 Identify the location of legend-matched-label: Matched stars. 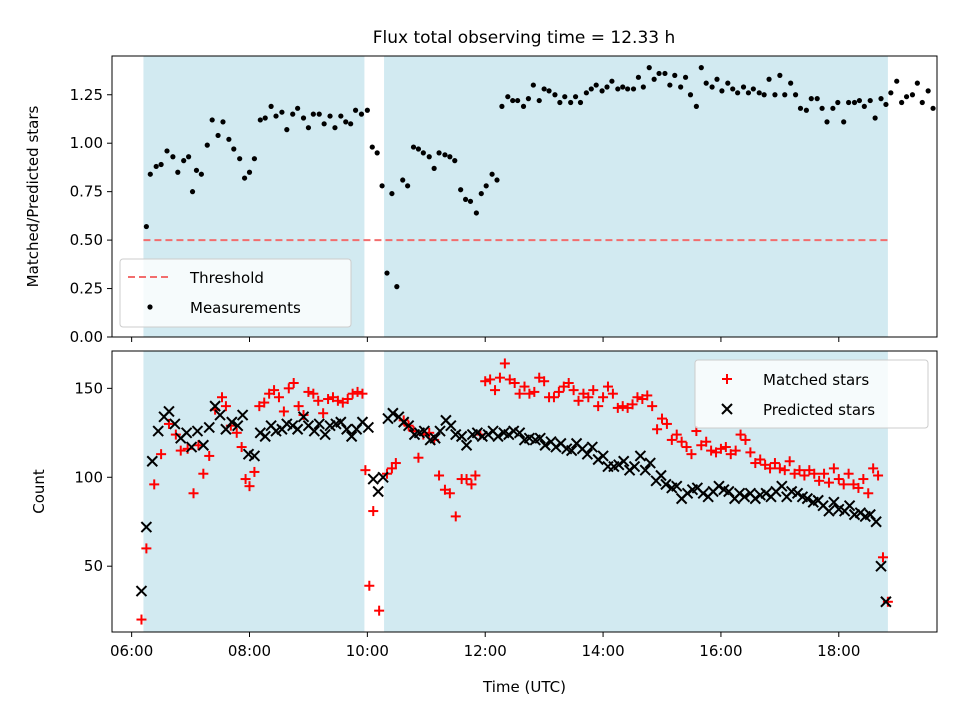
(816, 380).